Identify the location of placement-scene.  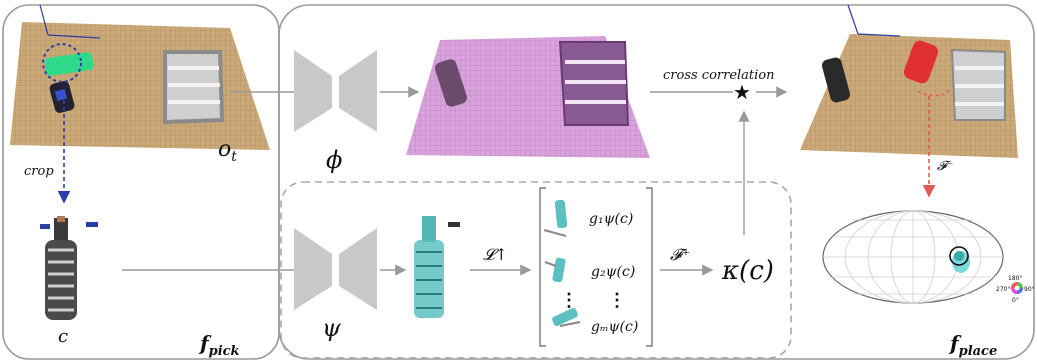
(909, 81).